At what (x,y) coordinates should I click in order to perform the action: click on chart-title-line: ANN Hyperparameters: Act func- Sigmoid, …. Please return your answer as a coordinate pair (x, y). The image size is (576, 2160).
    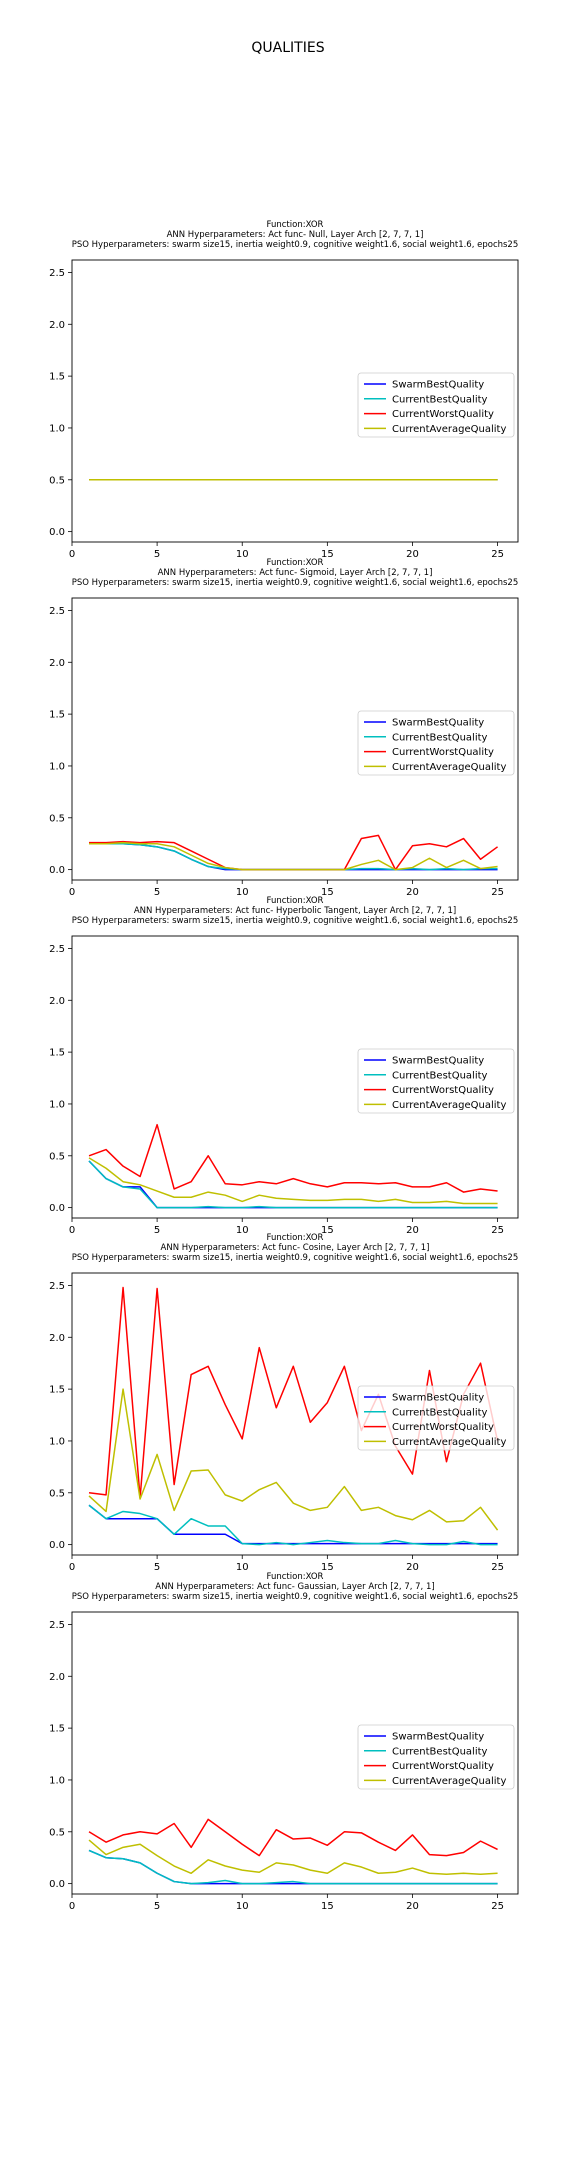
    Looking at the image, I should click on (295, 573).